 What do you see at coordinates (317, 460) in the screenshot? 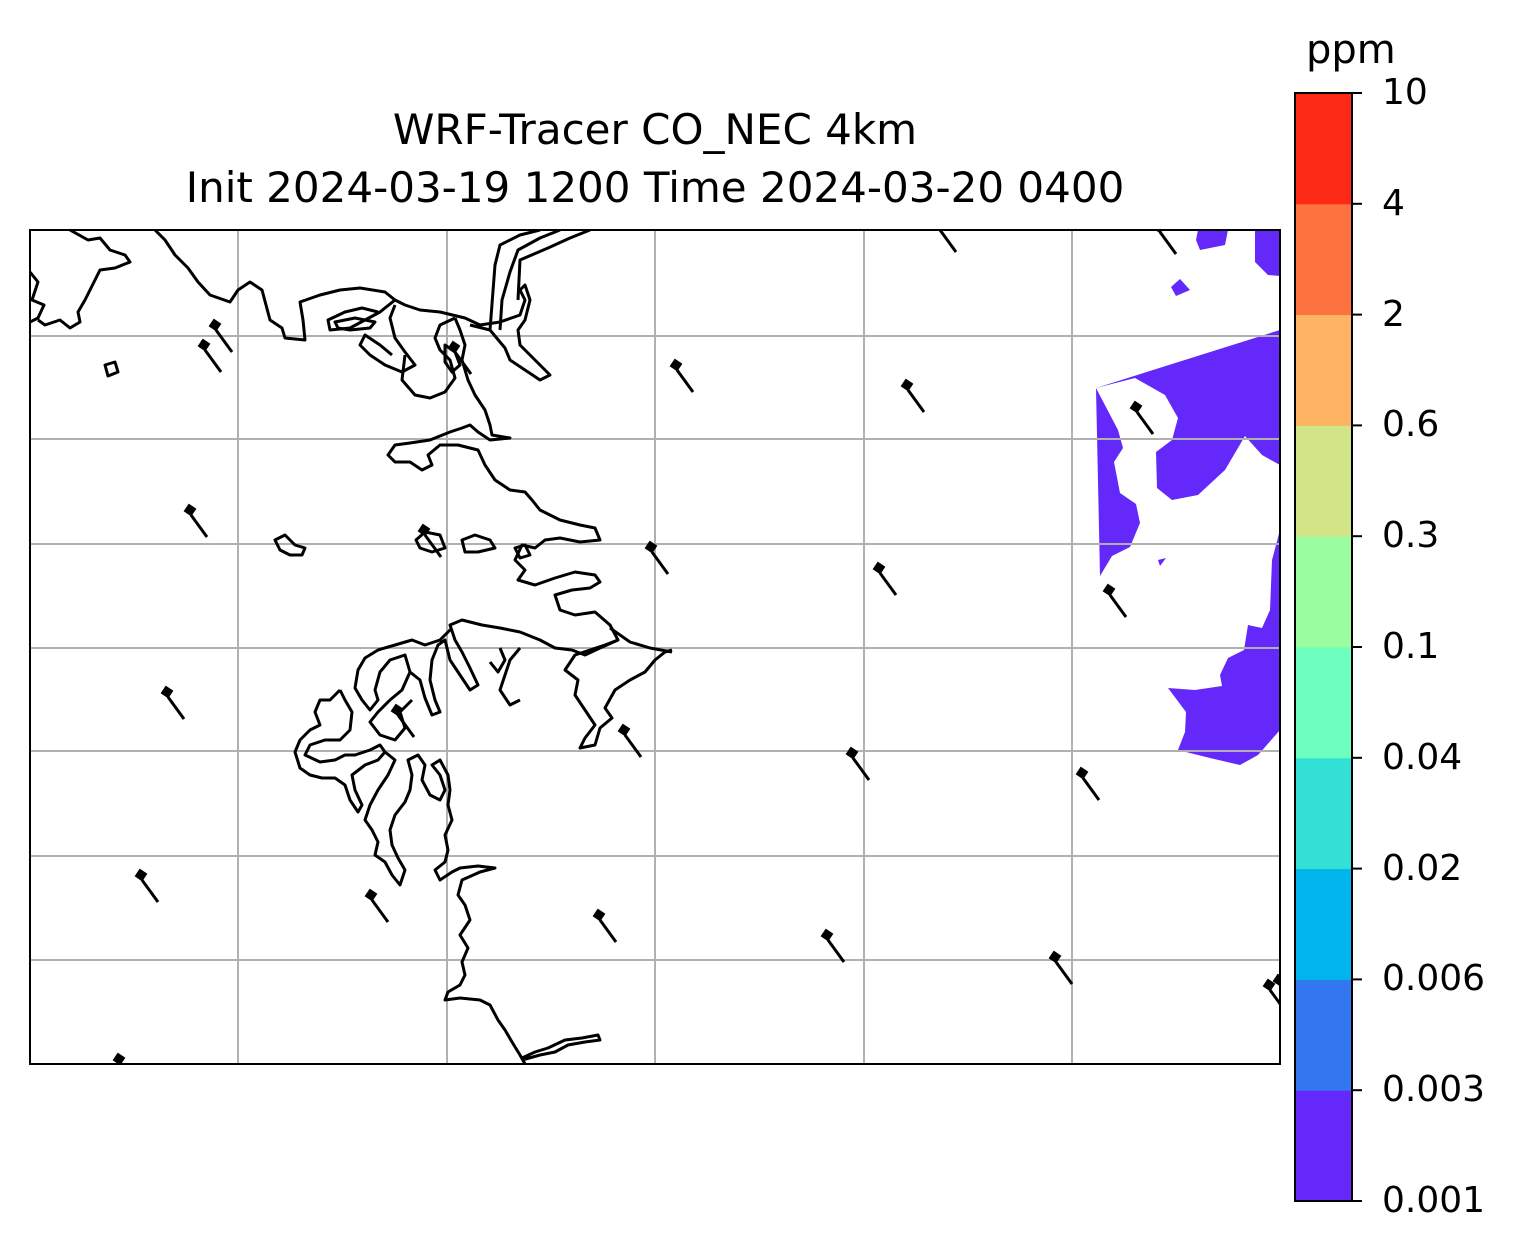
I see `coastline-west-islands` at bounding box center [317, 460].